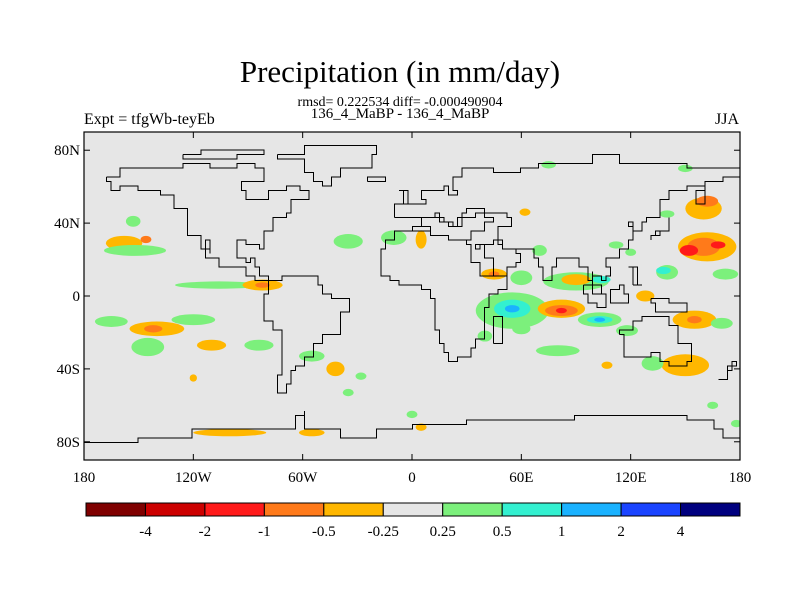 This screenshot has height=600, width=800. I want to click on colorbar-label: -0.25, so click(383, 532).